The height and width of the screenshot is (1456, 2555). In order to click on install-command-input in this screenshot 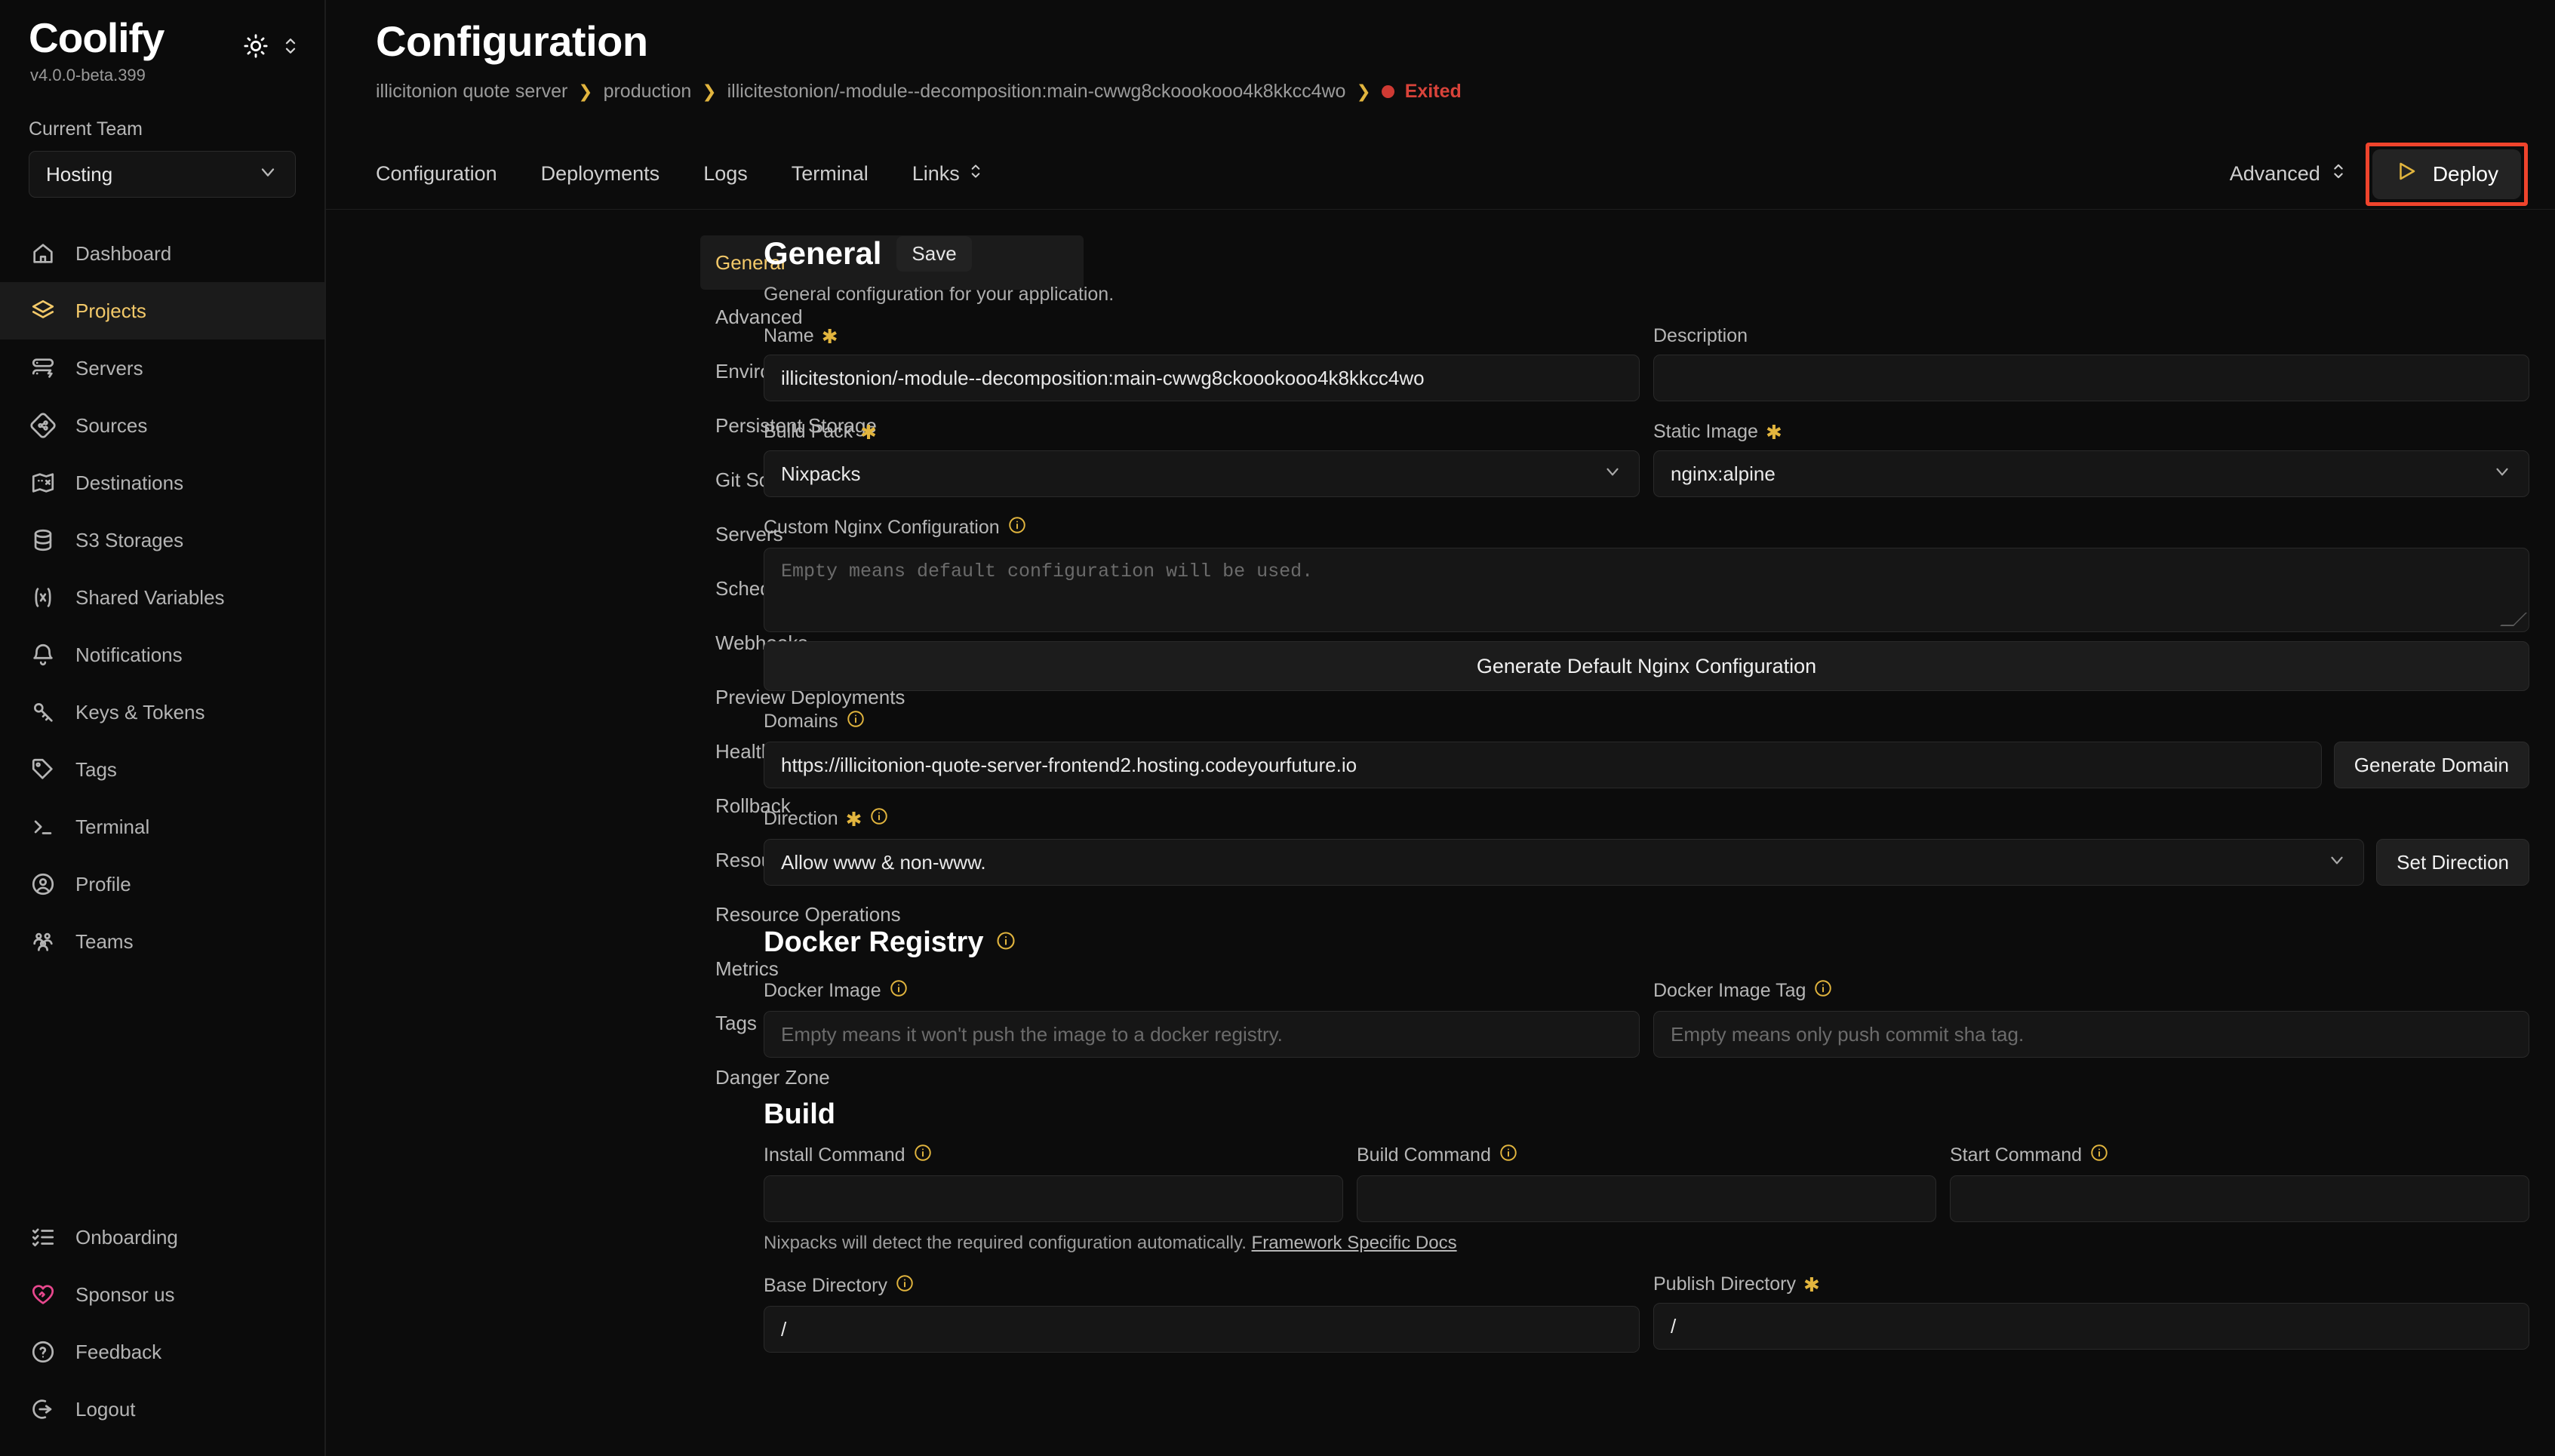, I will do `click(1053, 1198)`.